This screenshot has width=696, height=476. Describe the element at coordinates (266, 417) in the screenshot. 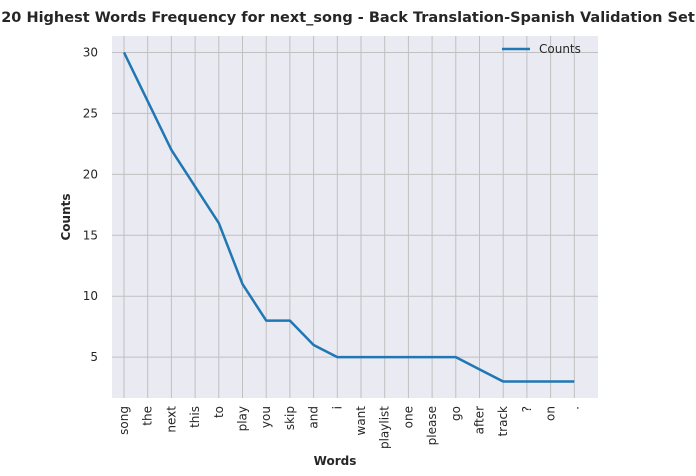

I see `x-tick-label: you` at that location.